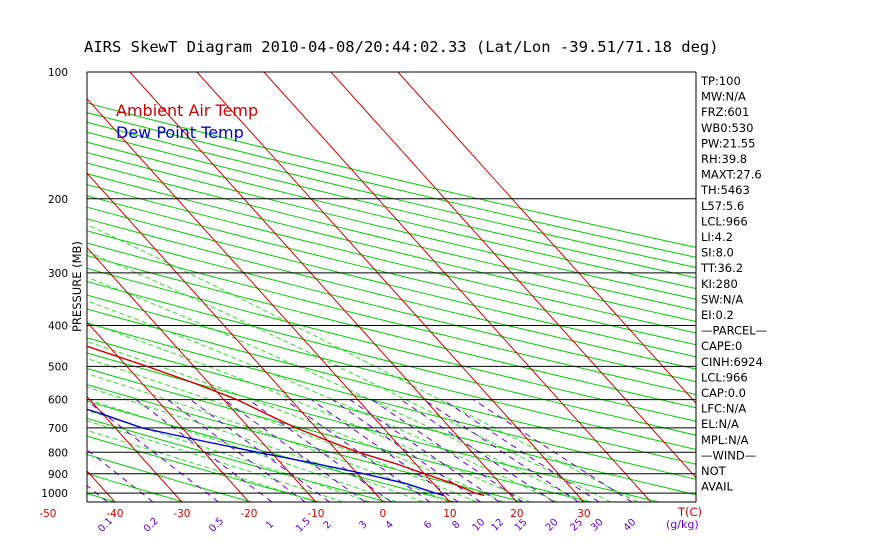 The image size is (870, 560). What do you see at coordinates (583, 514) in the screenshot?
I see `bottom-temp-tick-label: 30` at bounding box center [583, 514].